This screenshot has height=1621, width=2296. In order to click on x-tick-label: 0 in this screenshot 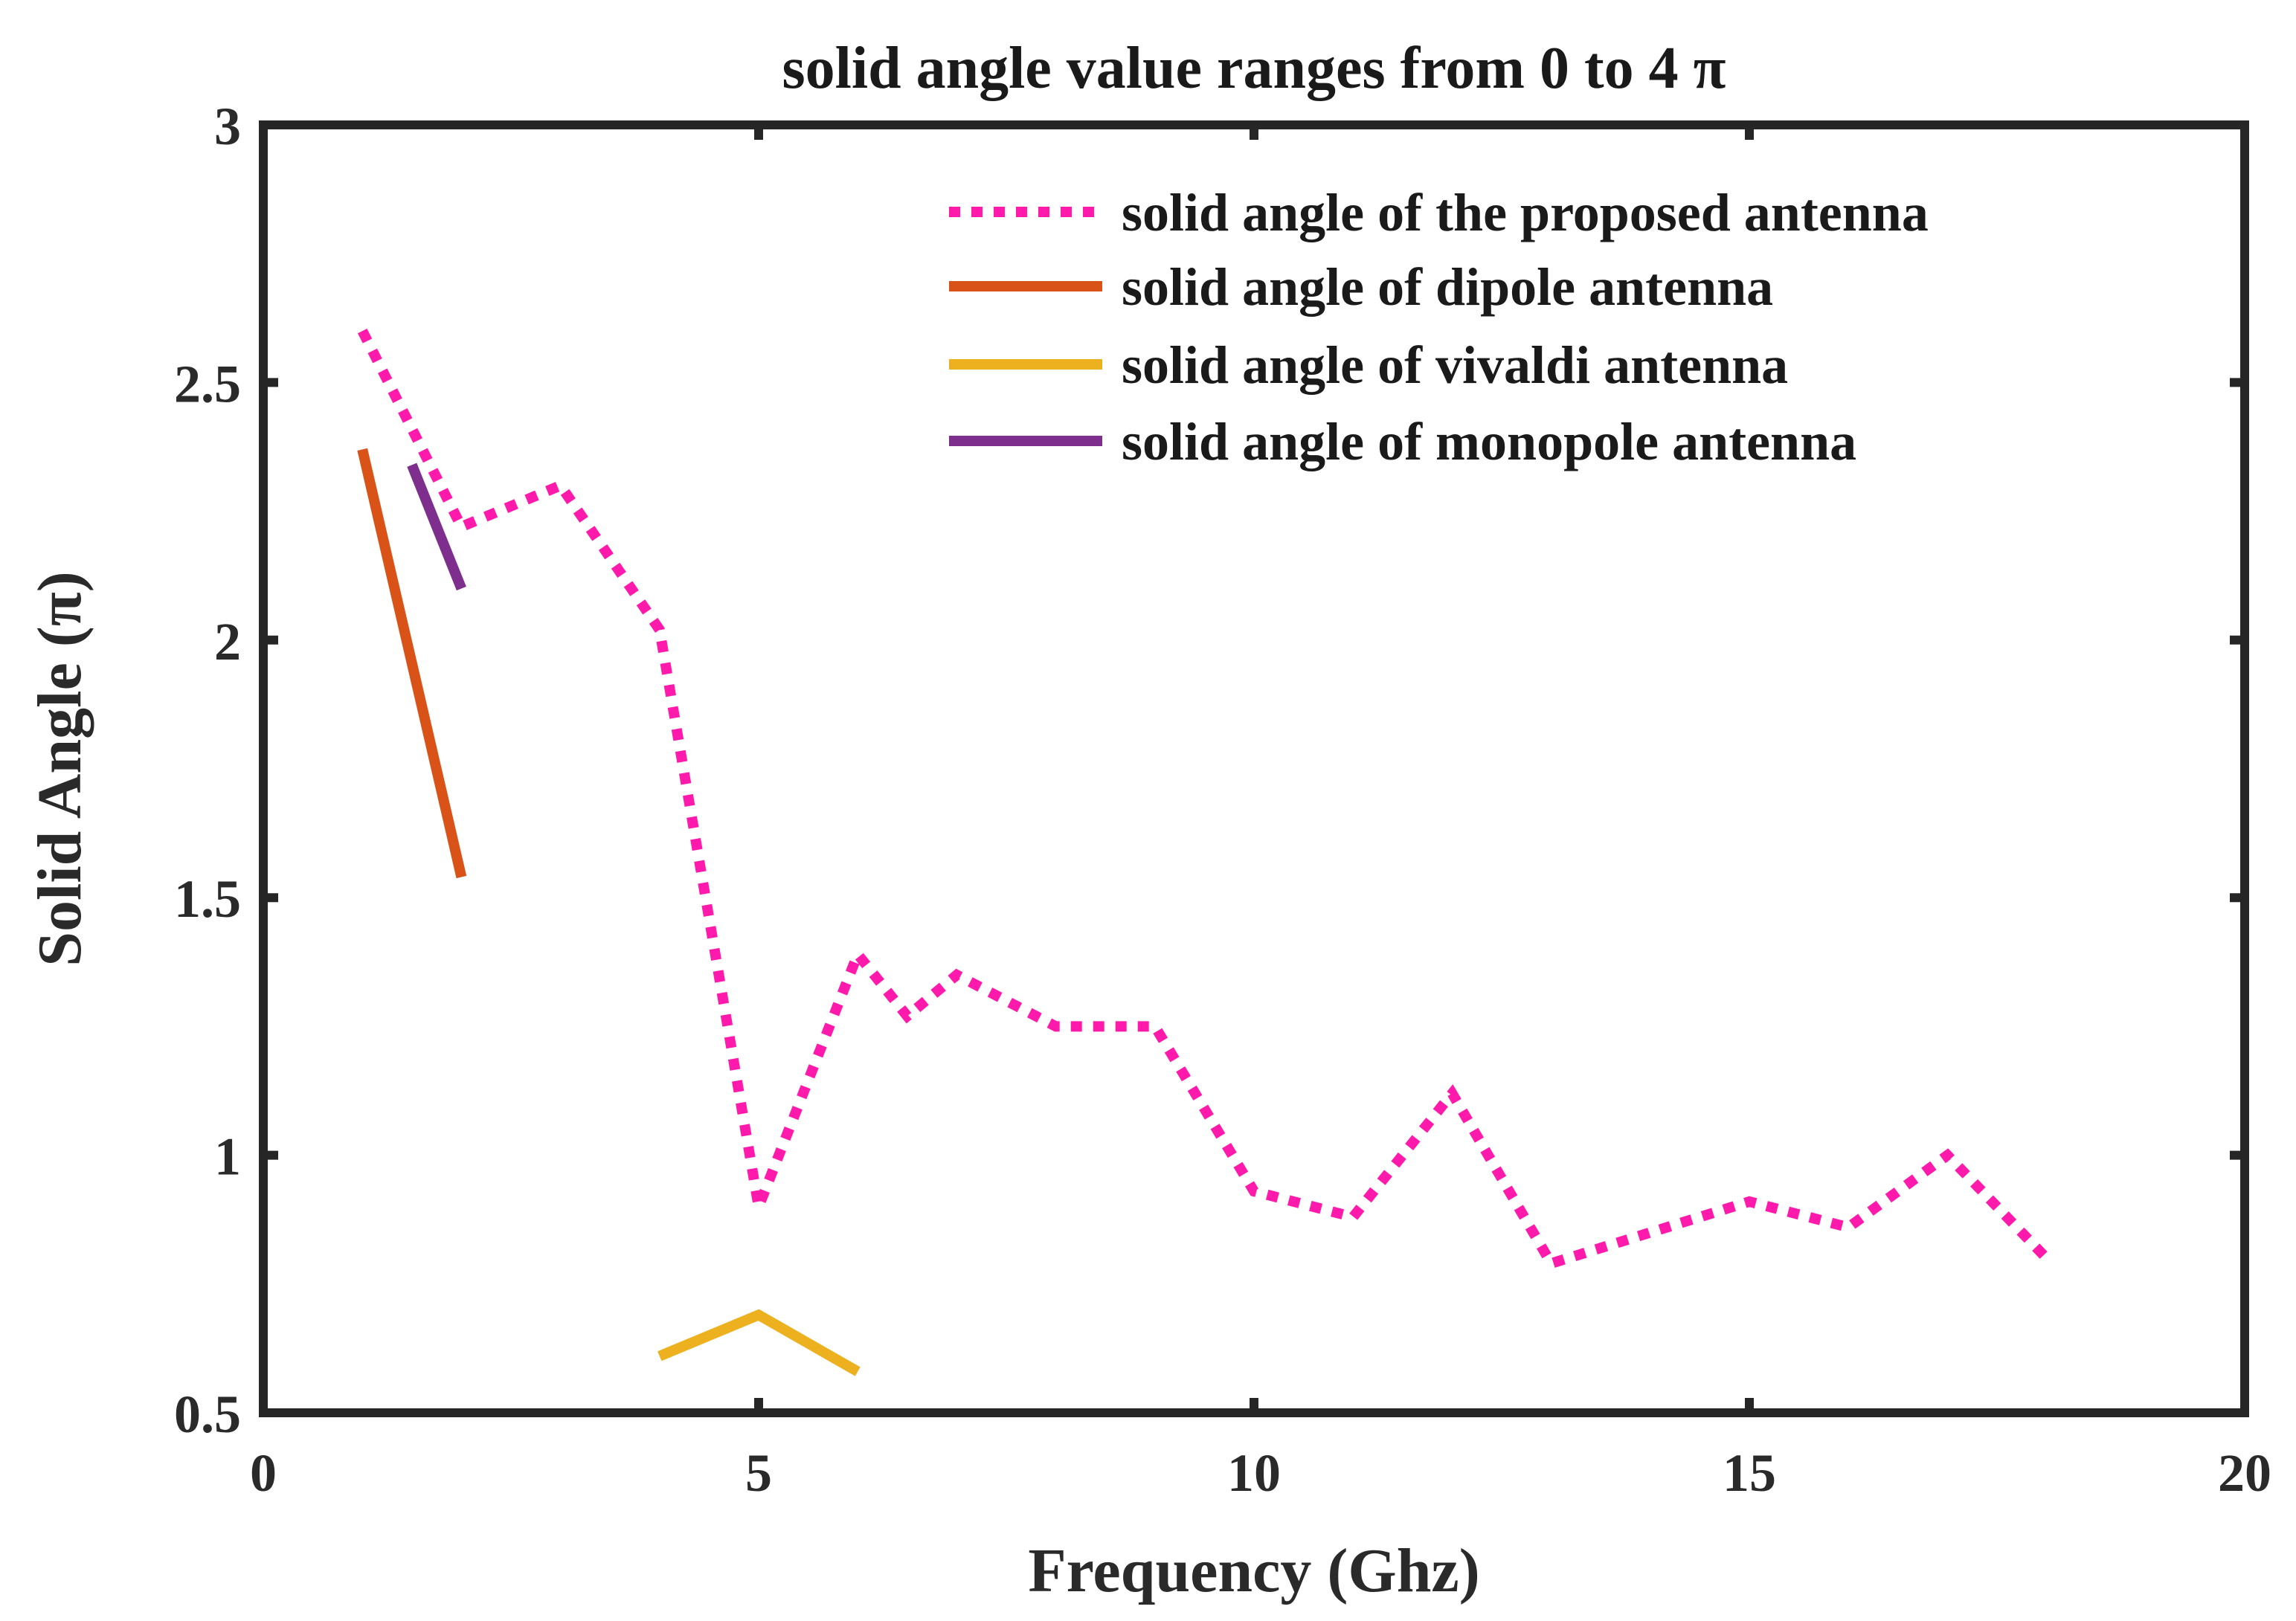, I will do `click(263, 1473)`.